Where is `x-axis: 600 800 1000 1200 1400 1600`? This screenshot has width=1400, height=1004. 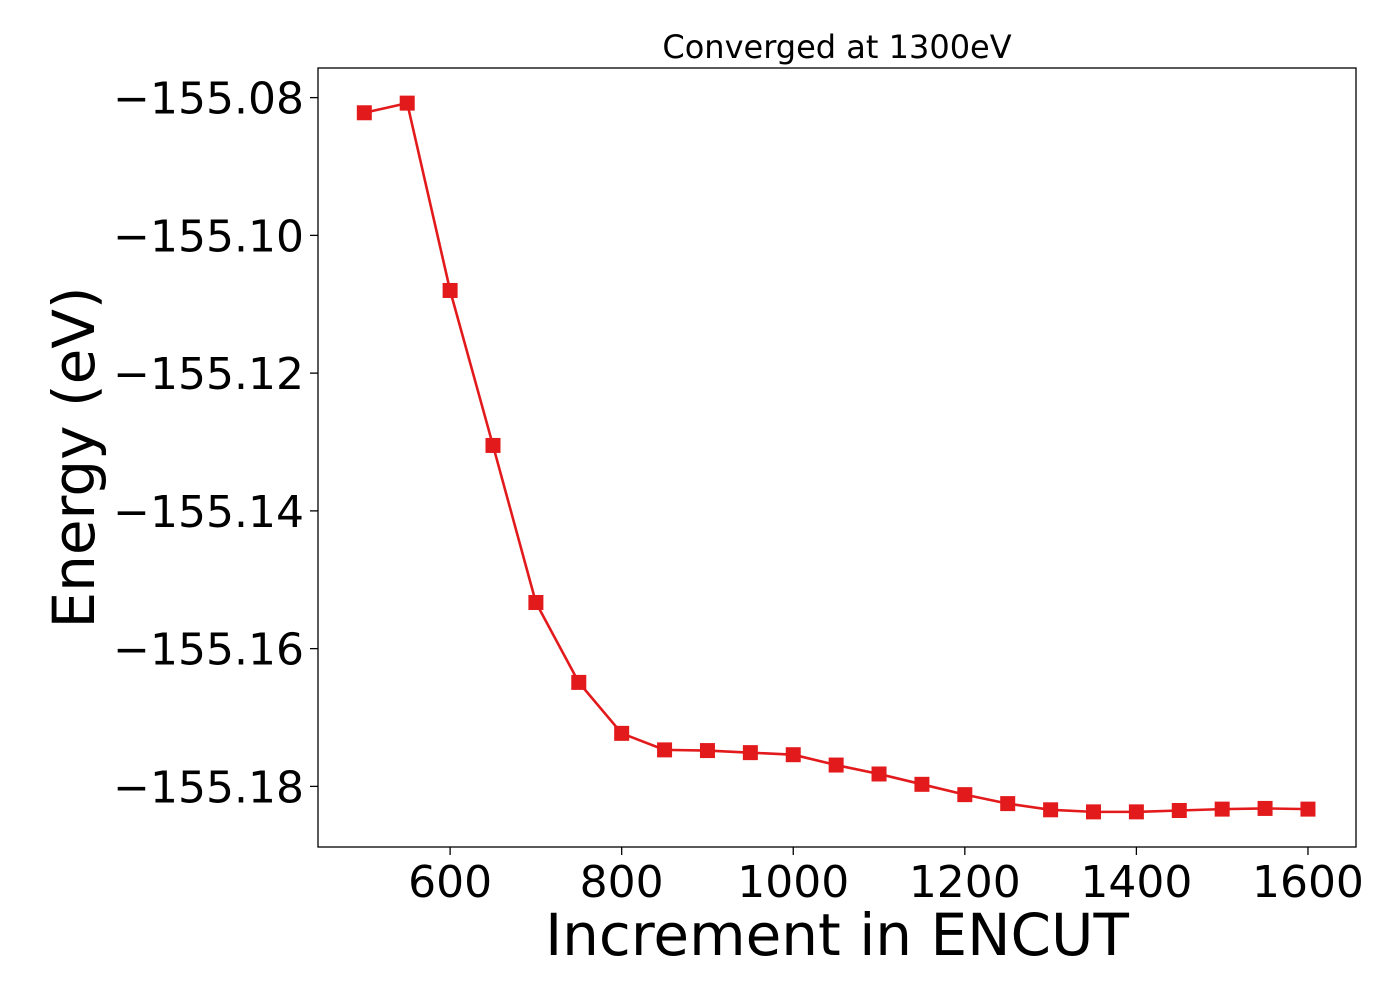 x-axis: 600 800 1000 1200 1400 1600 is located at coordinates (886, 877).